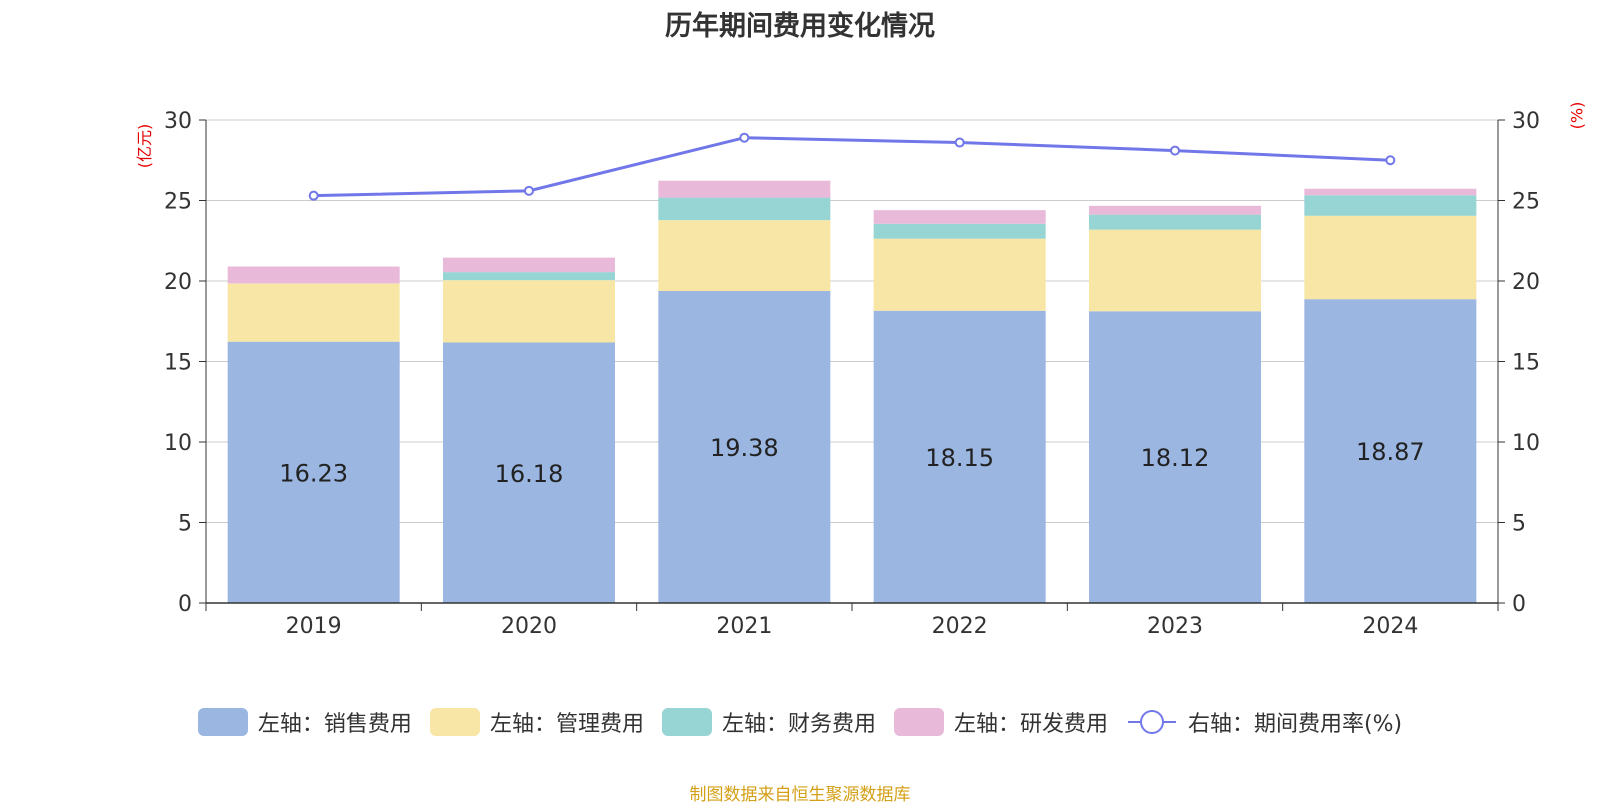 The height and width of the screenshot is (805, 1600). I want to click on bar-value-label: 18.12, so click(1175, 458).